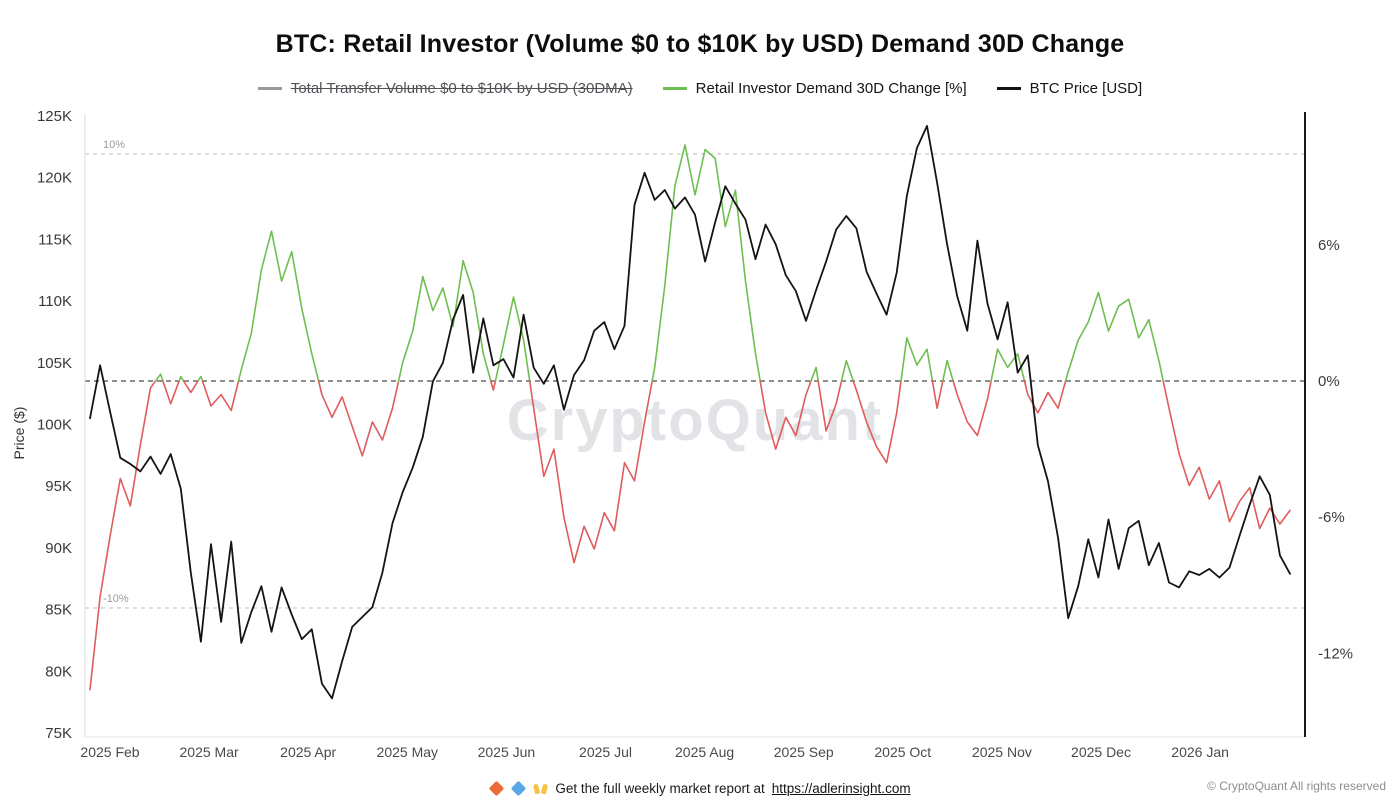  Describe the element at coordinates (1296, 786) in the screenshot. I see `copyright: © CryptoQuant All rights reserved` at that location.